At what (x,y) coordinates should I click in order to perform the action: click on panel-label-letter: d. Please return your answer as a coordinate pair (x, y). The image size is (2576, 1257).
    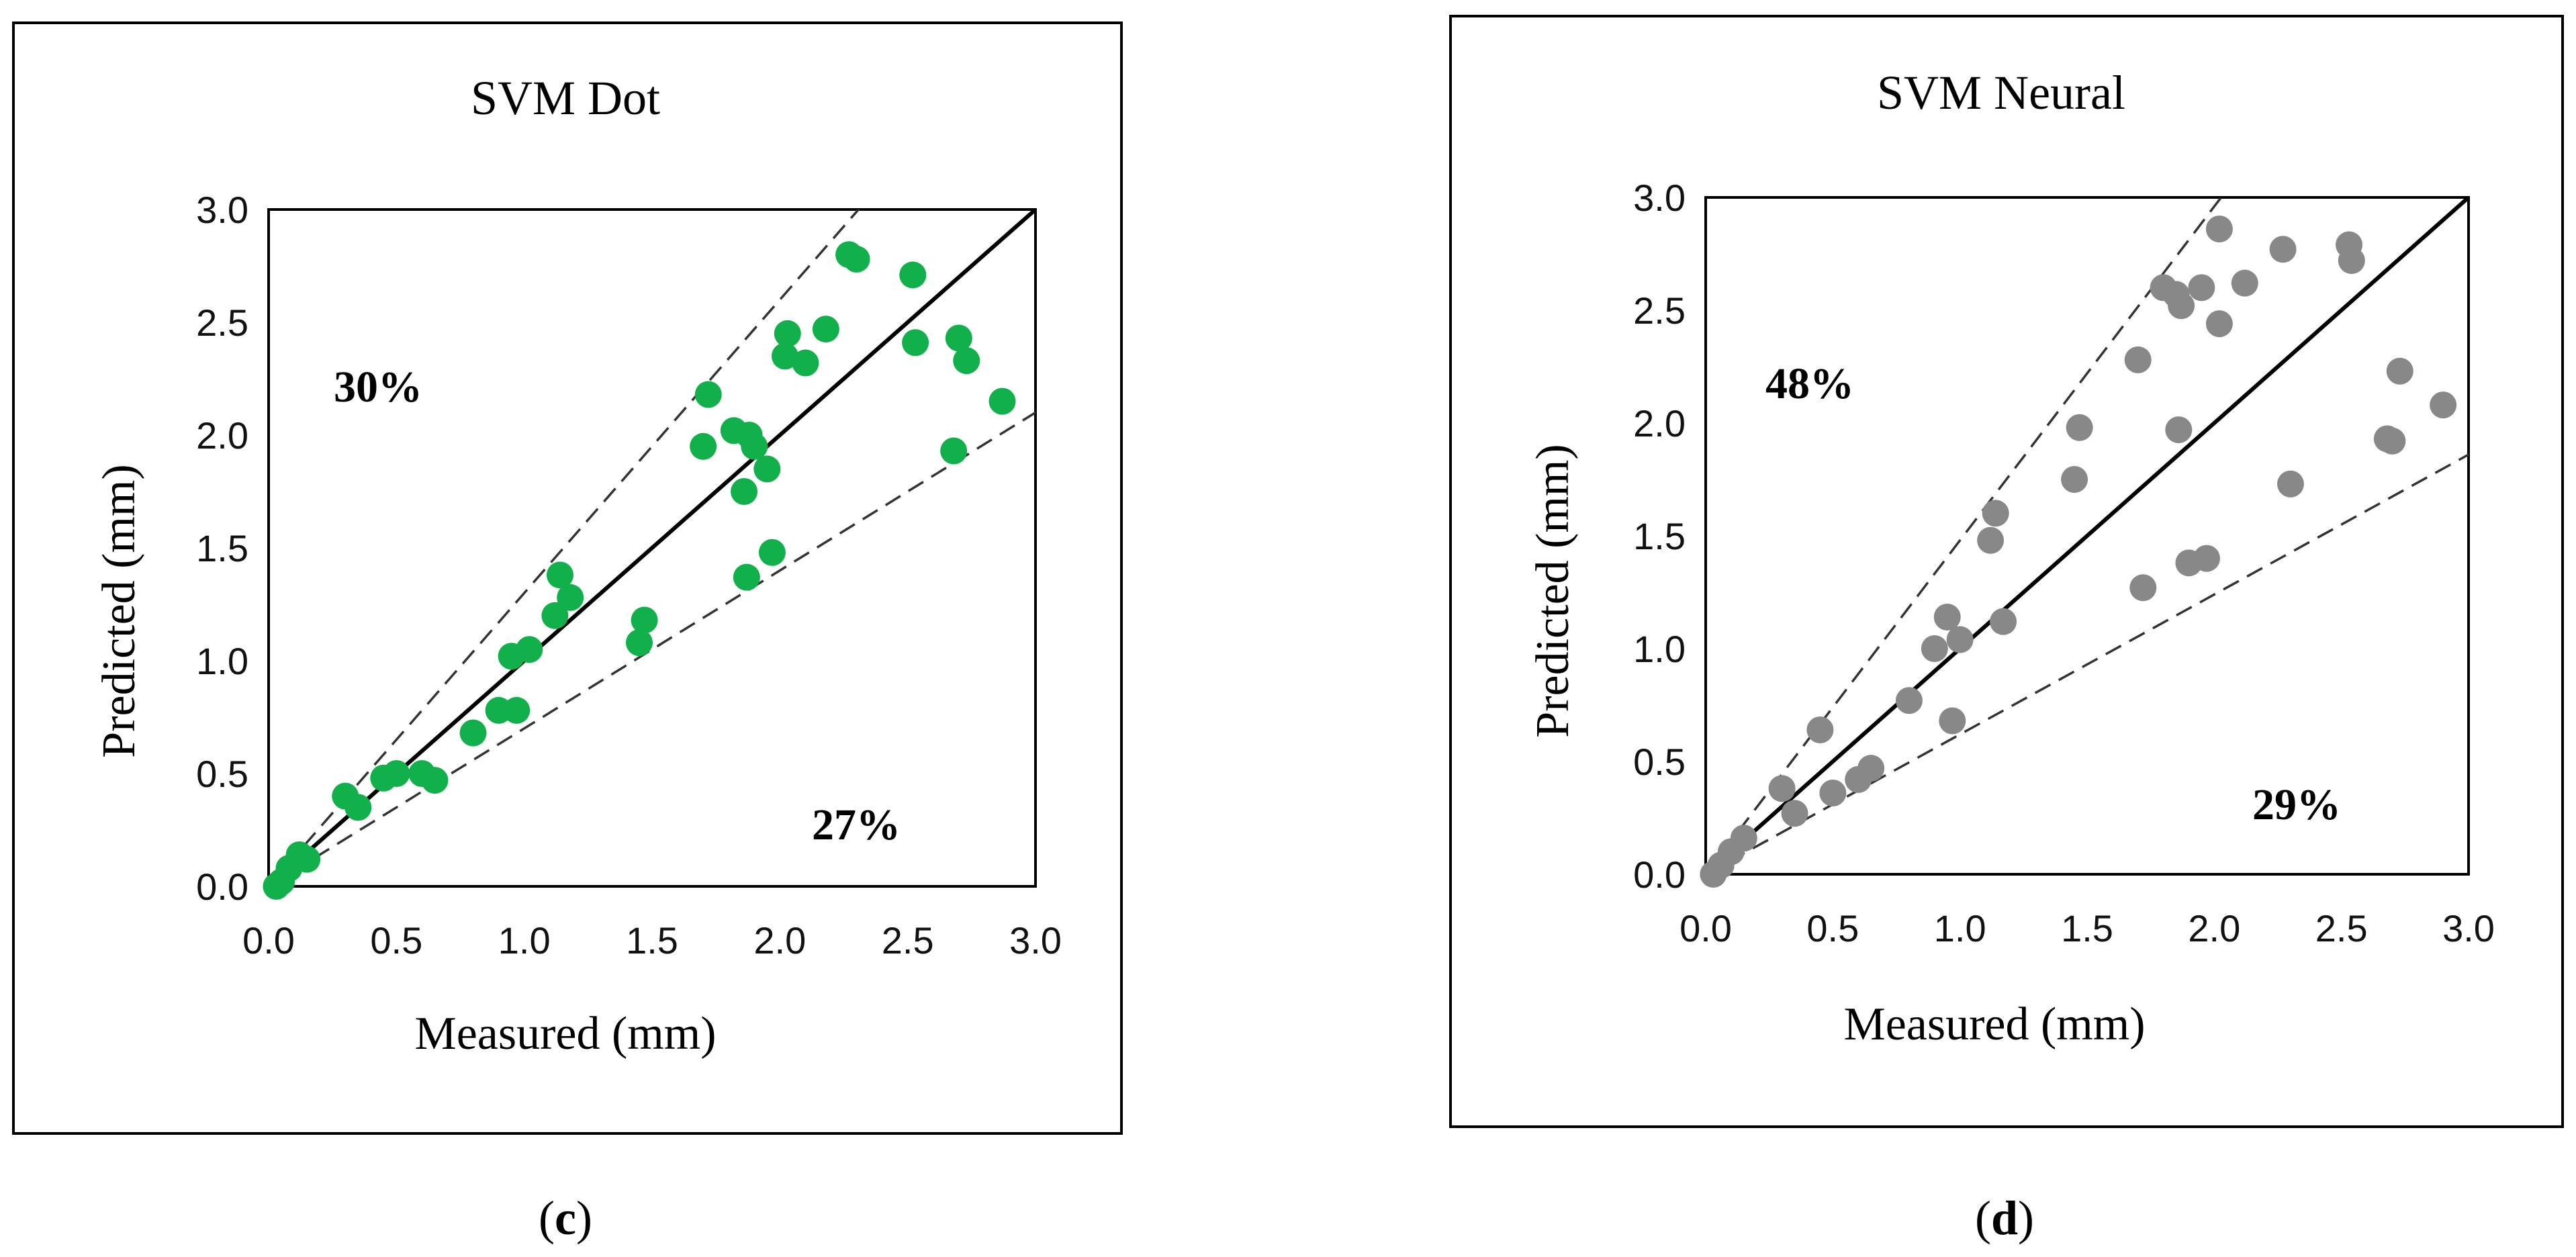
    Looking at the image, I should click on (2004, 1218).